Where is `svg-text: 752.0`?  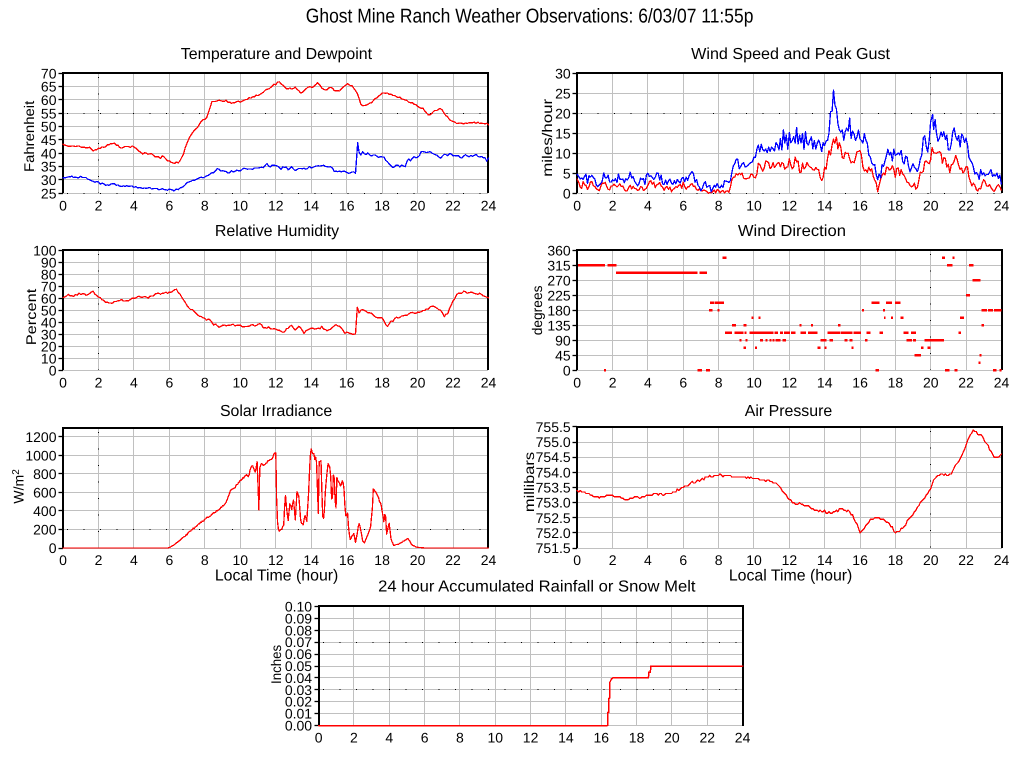
svg-text: 752.0 is located at coordinates (553, 533).